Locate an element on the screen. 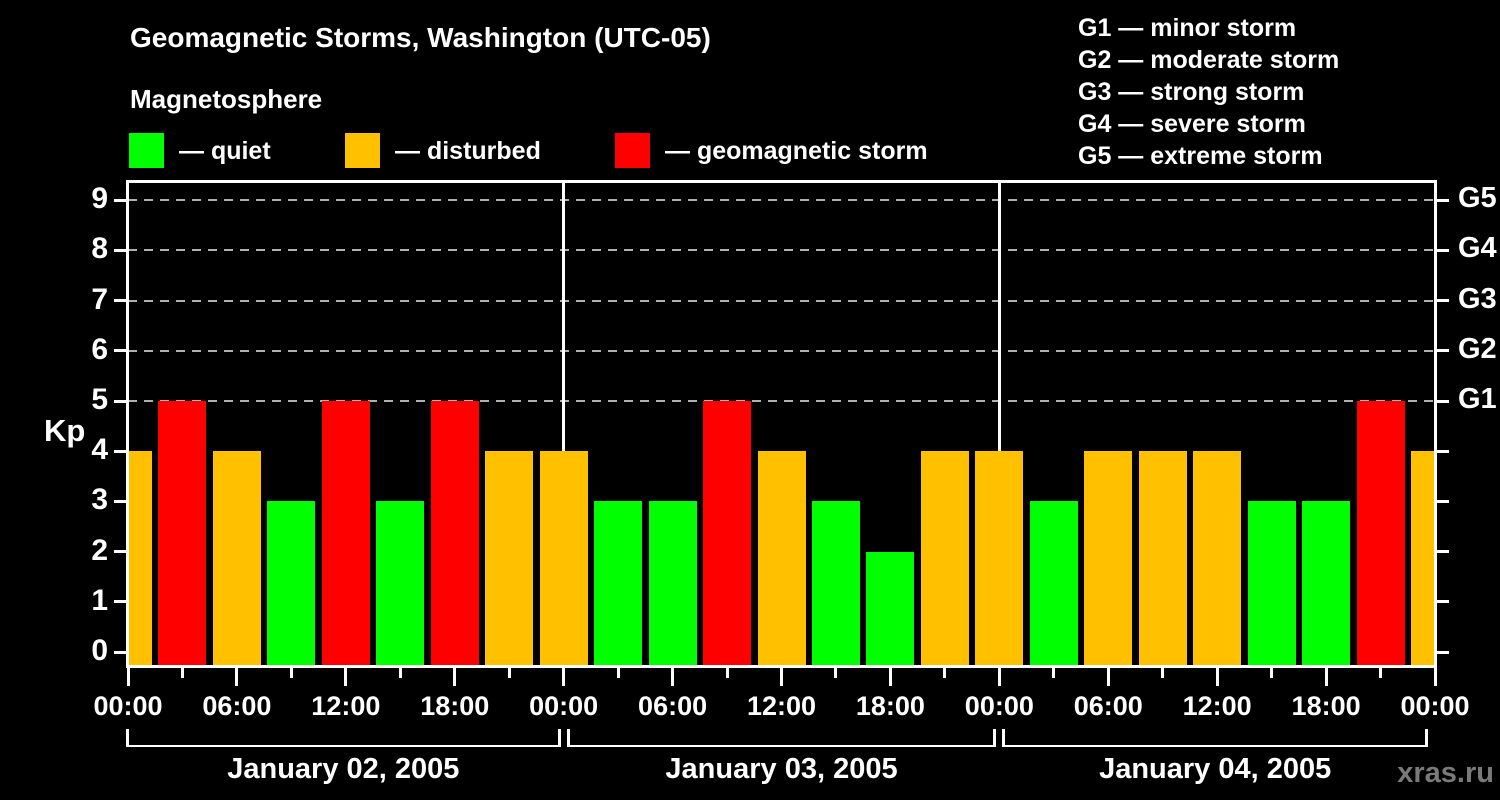 This screenshot has width=1500, height=800. g-legend-line: G5 — extreme storm is located at coordinates (1200, 156).